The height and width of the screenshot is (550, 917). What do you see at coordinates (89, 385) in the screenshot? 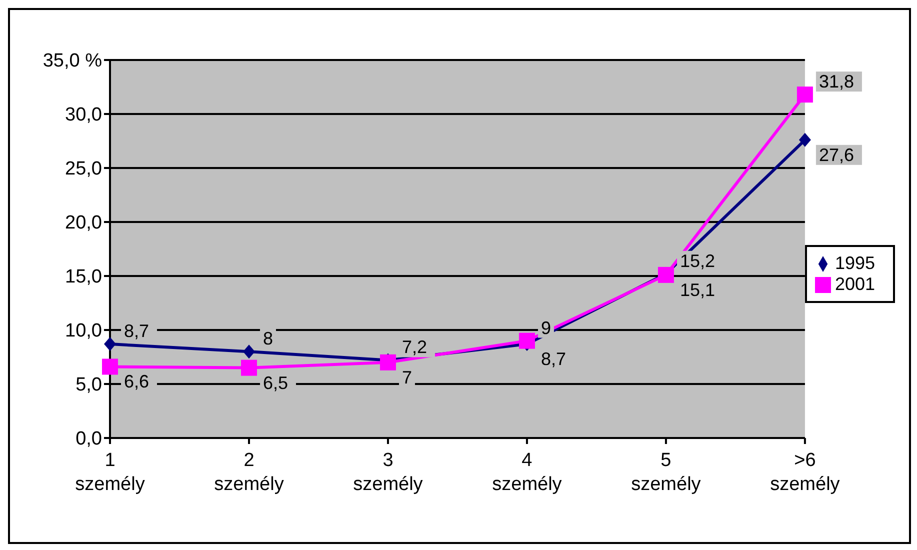
I see `y-tick-label: 5,0` at bounding box center [89, 385].